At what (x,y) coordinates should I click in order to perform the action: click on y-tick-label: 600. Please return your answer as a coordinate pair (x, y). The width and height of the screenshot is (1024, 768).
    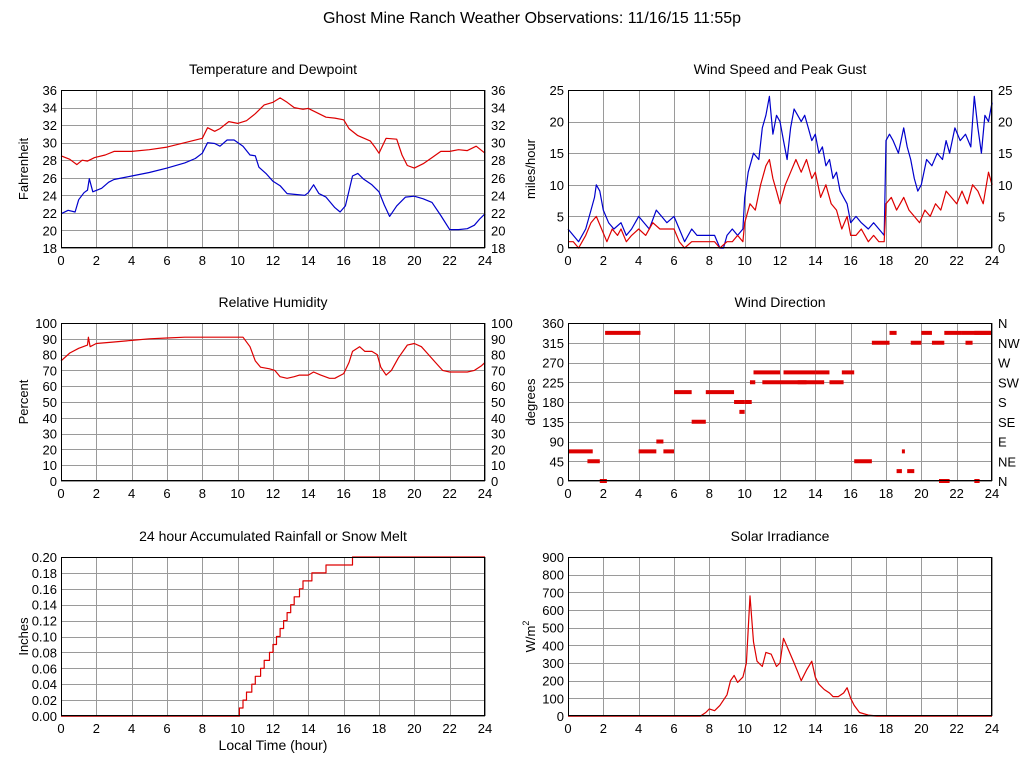
    Looking at the image, I should click on (553, 610).